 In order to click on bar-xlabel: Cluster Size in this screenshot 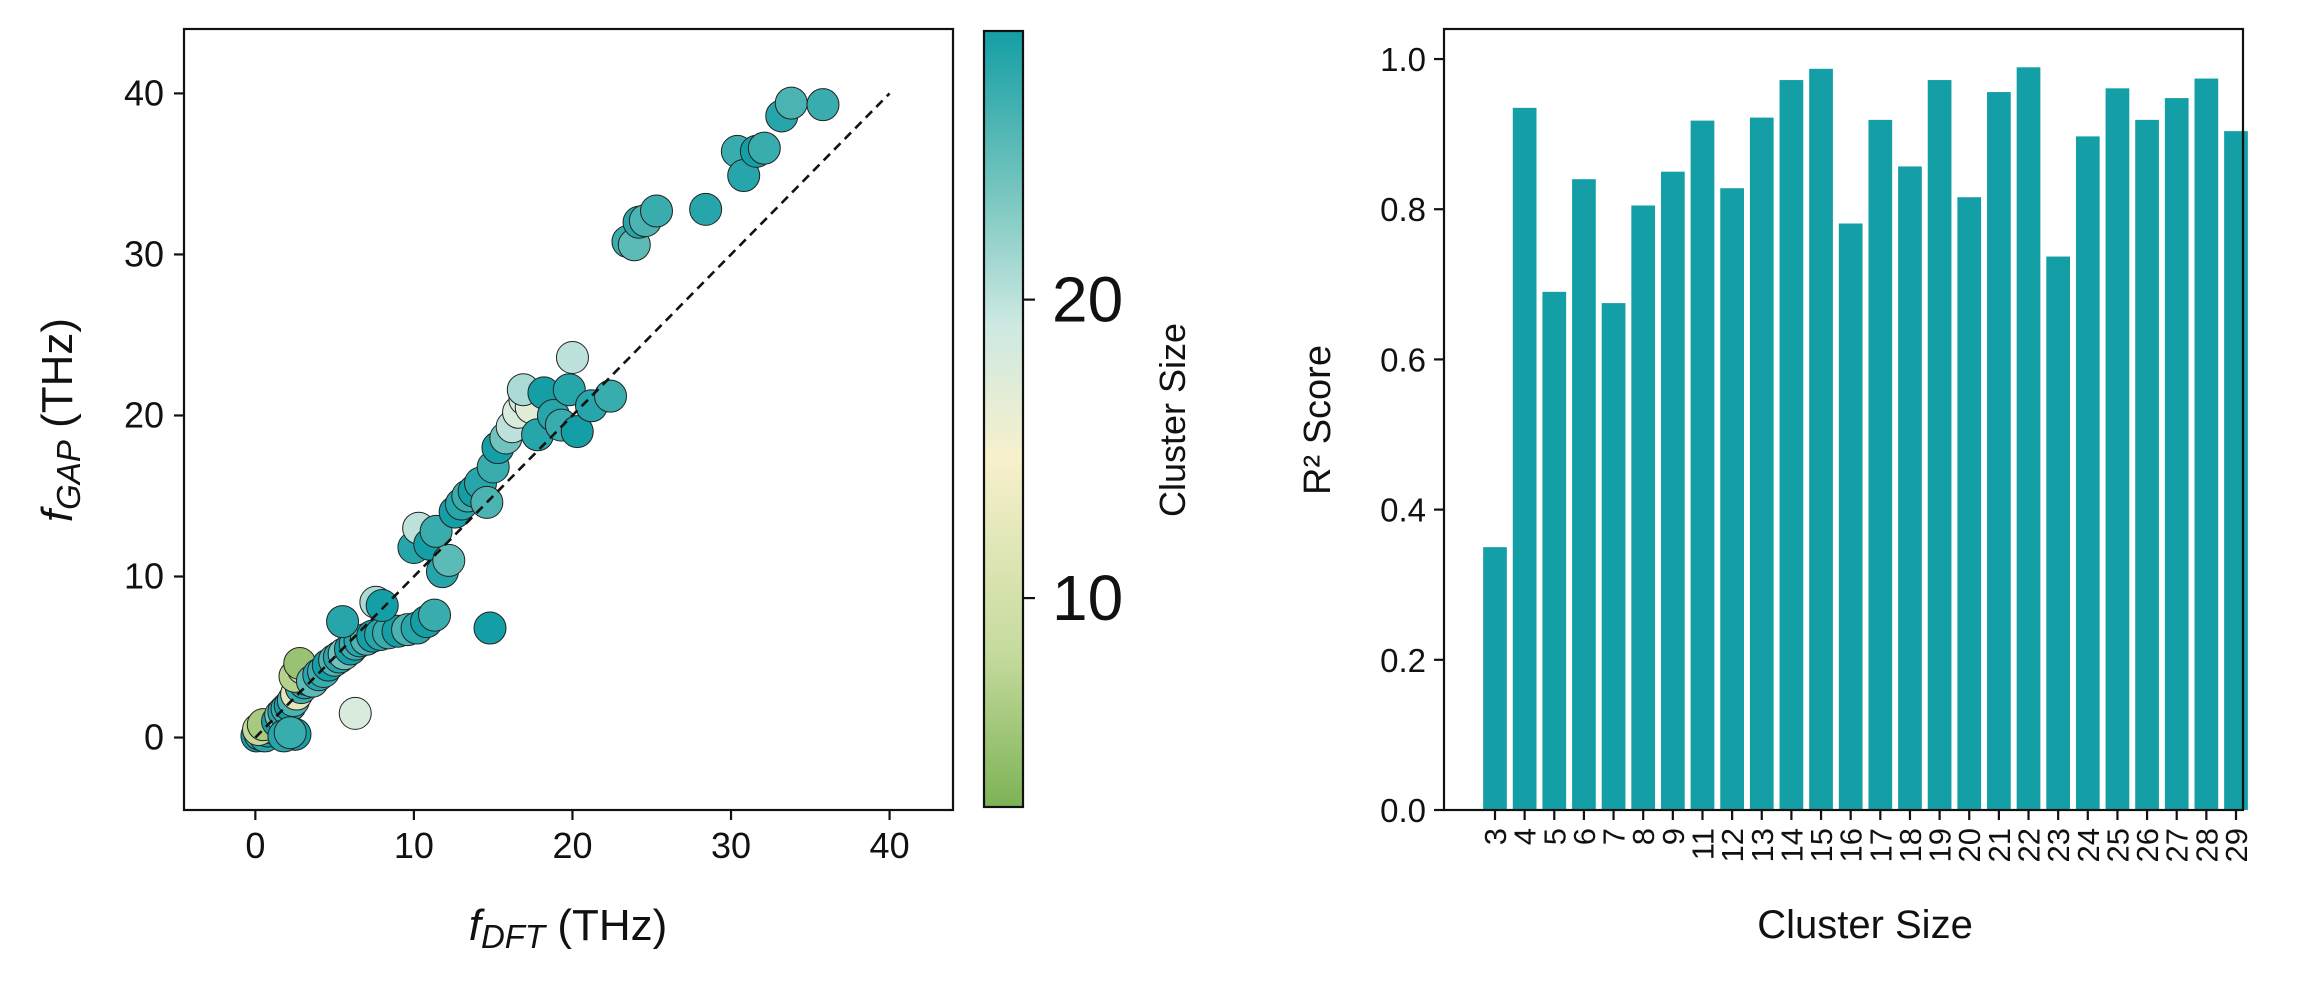, I will do `click(1865, 925)`.